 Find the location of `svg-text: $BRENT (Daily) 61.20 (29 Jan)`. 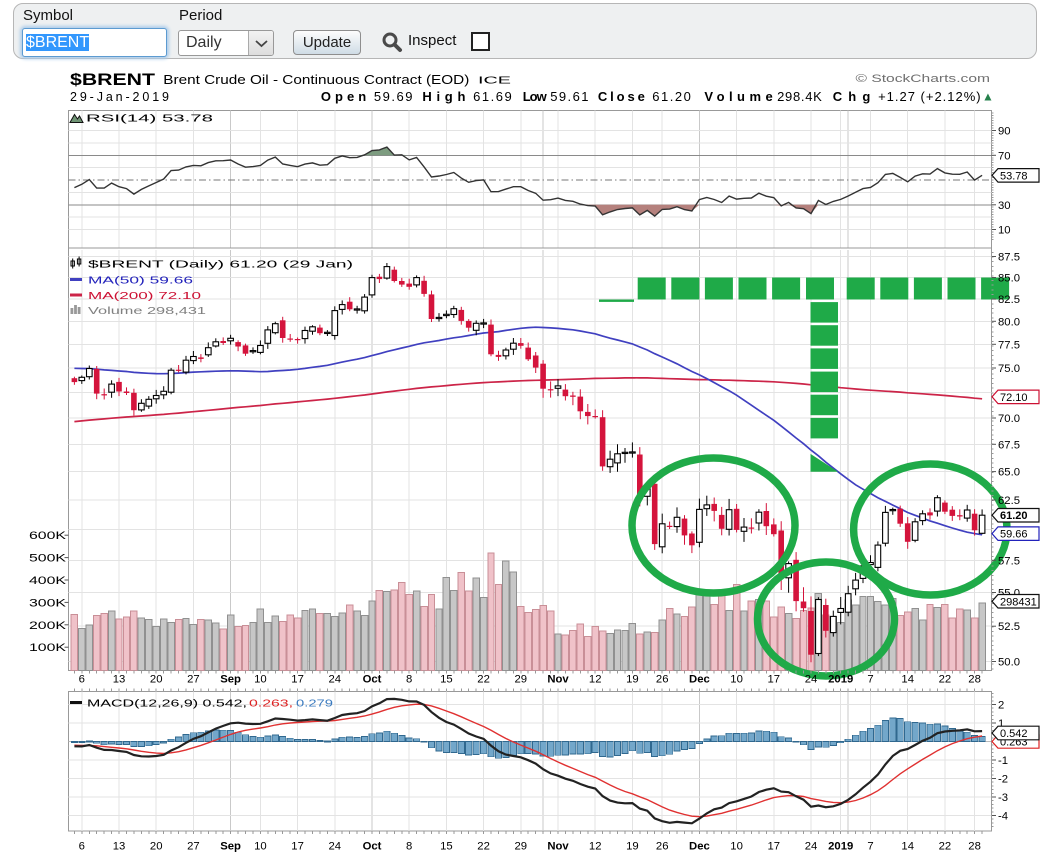

svg-text: $BRENT (Daily) 61.20 (29 Jan) is located at coordinates (220, 265).